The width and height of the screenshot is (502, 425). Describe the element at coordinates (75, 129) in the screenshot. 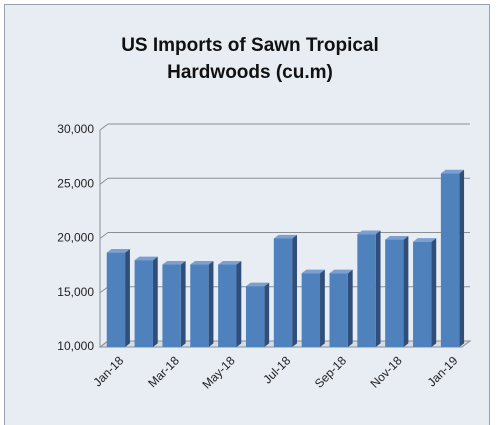

I see `y-tick-label: 30,000` at that location.